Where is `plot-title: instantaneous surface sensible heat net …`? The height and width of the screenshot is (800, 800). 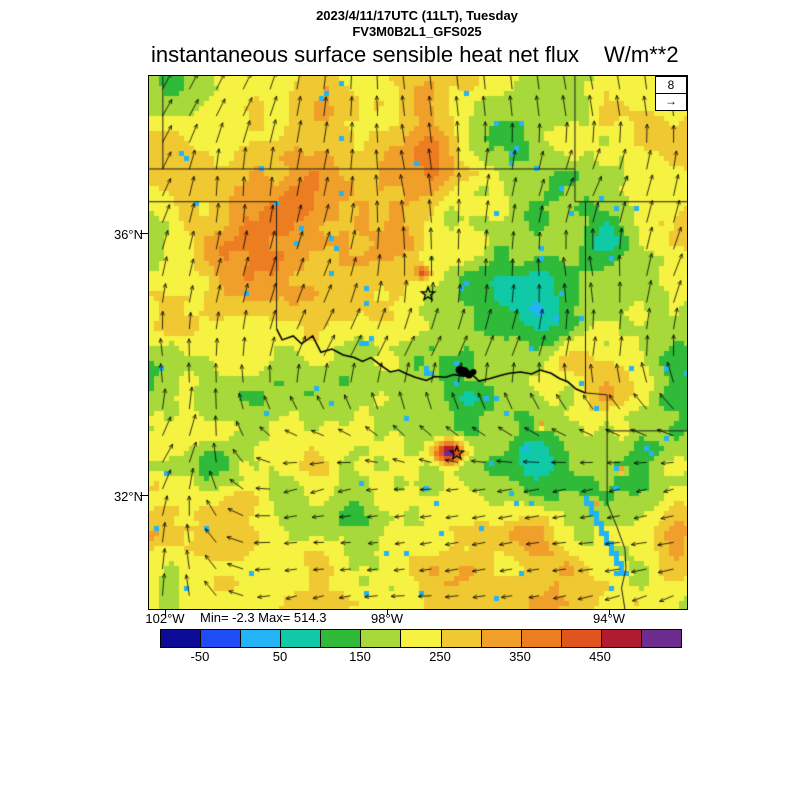 plot-title: instantaneous surface sensible heat net … is located at coordinates (365, 54).